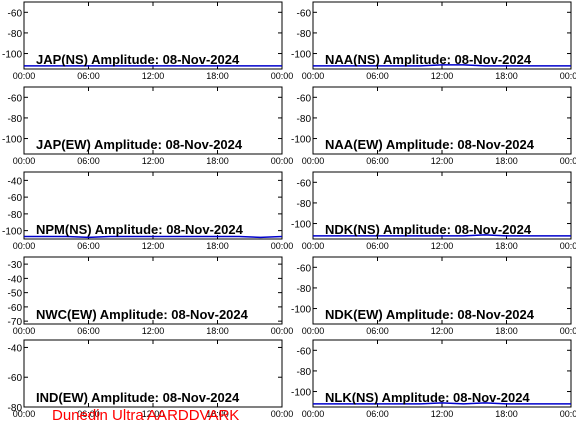  Describe the element at coordinates (15, 265) in the screenshot. I see `y-tick-label: -30` at that location.